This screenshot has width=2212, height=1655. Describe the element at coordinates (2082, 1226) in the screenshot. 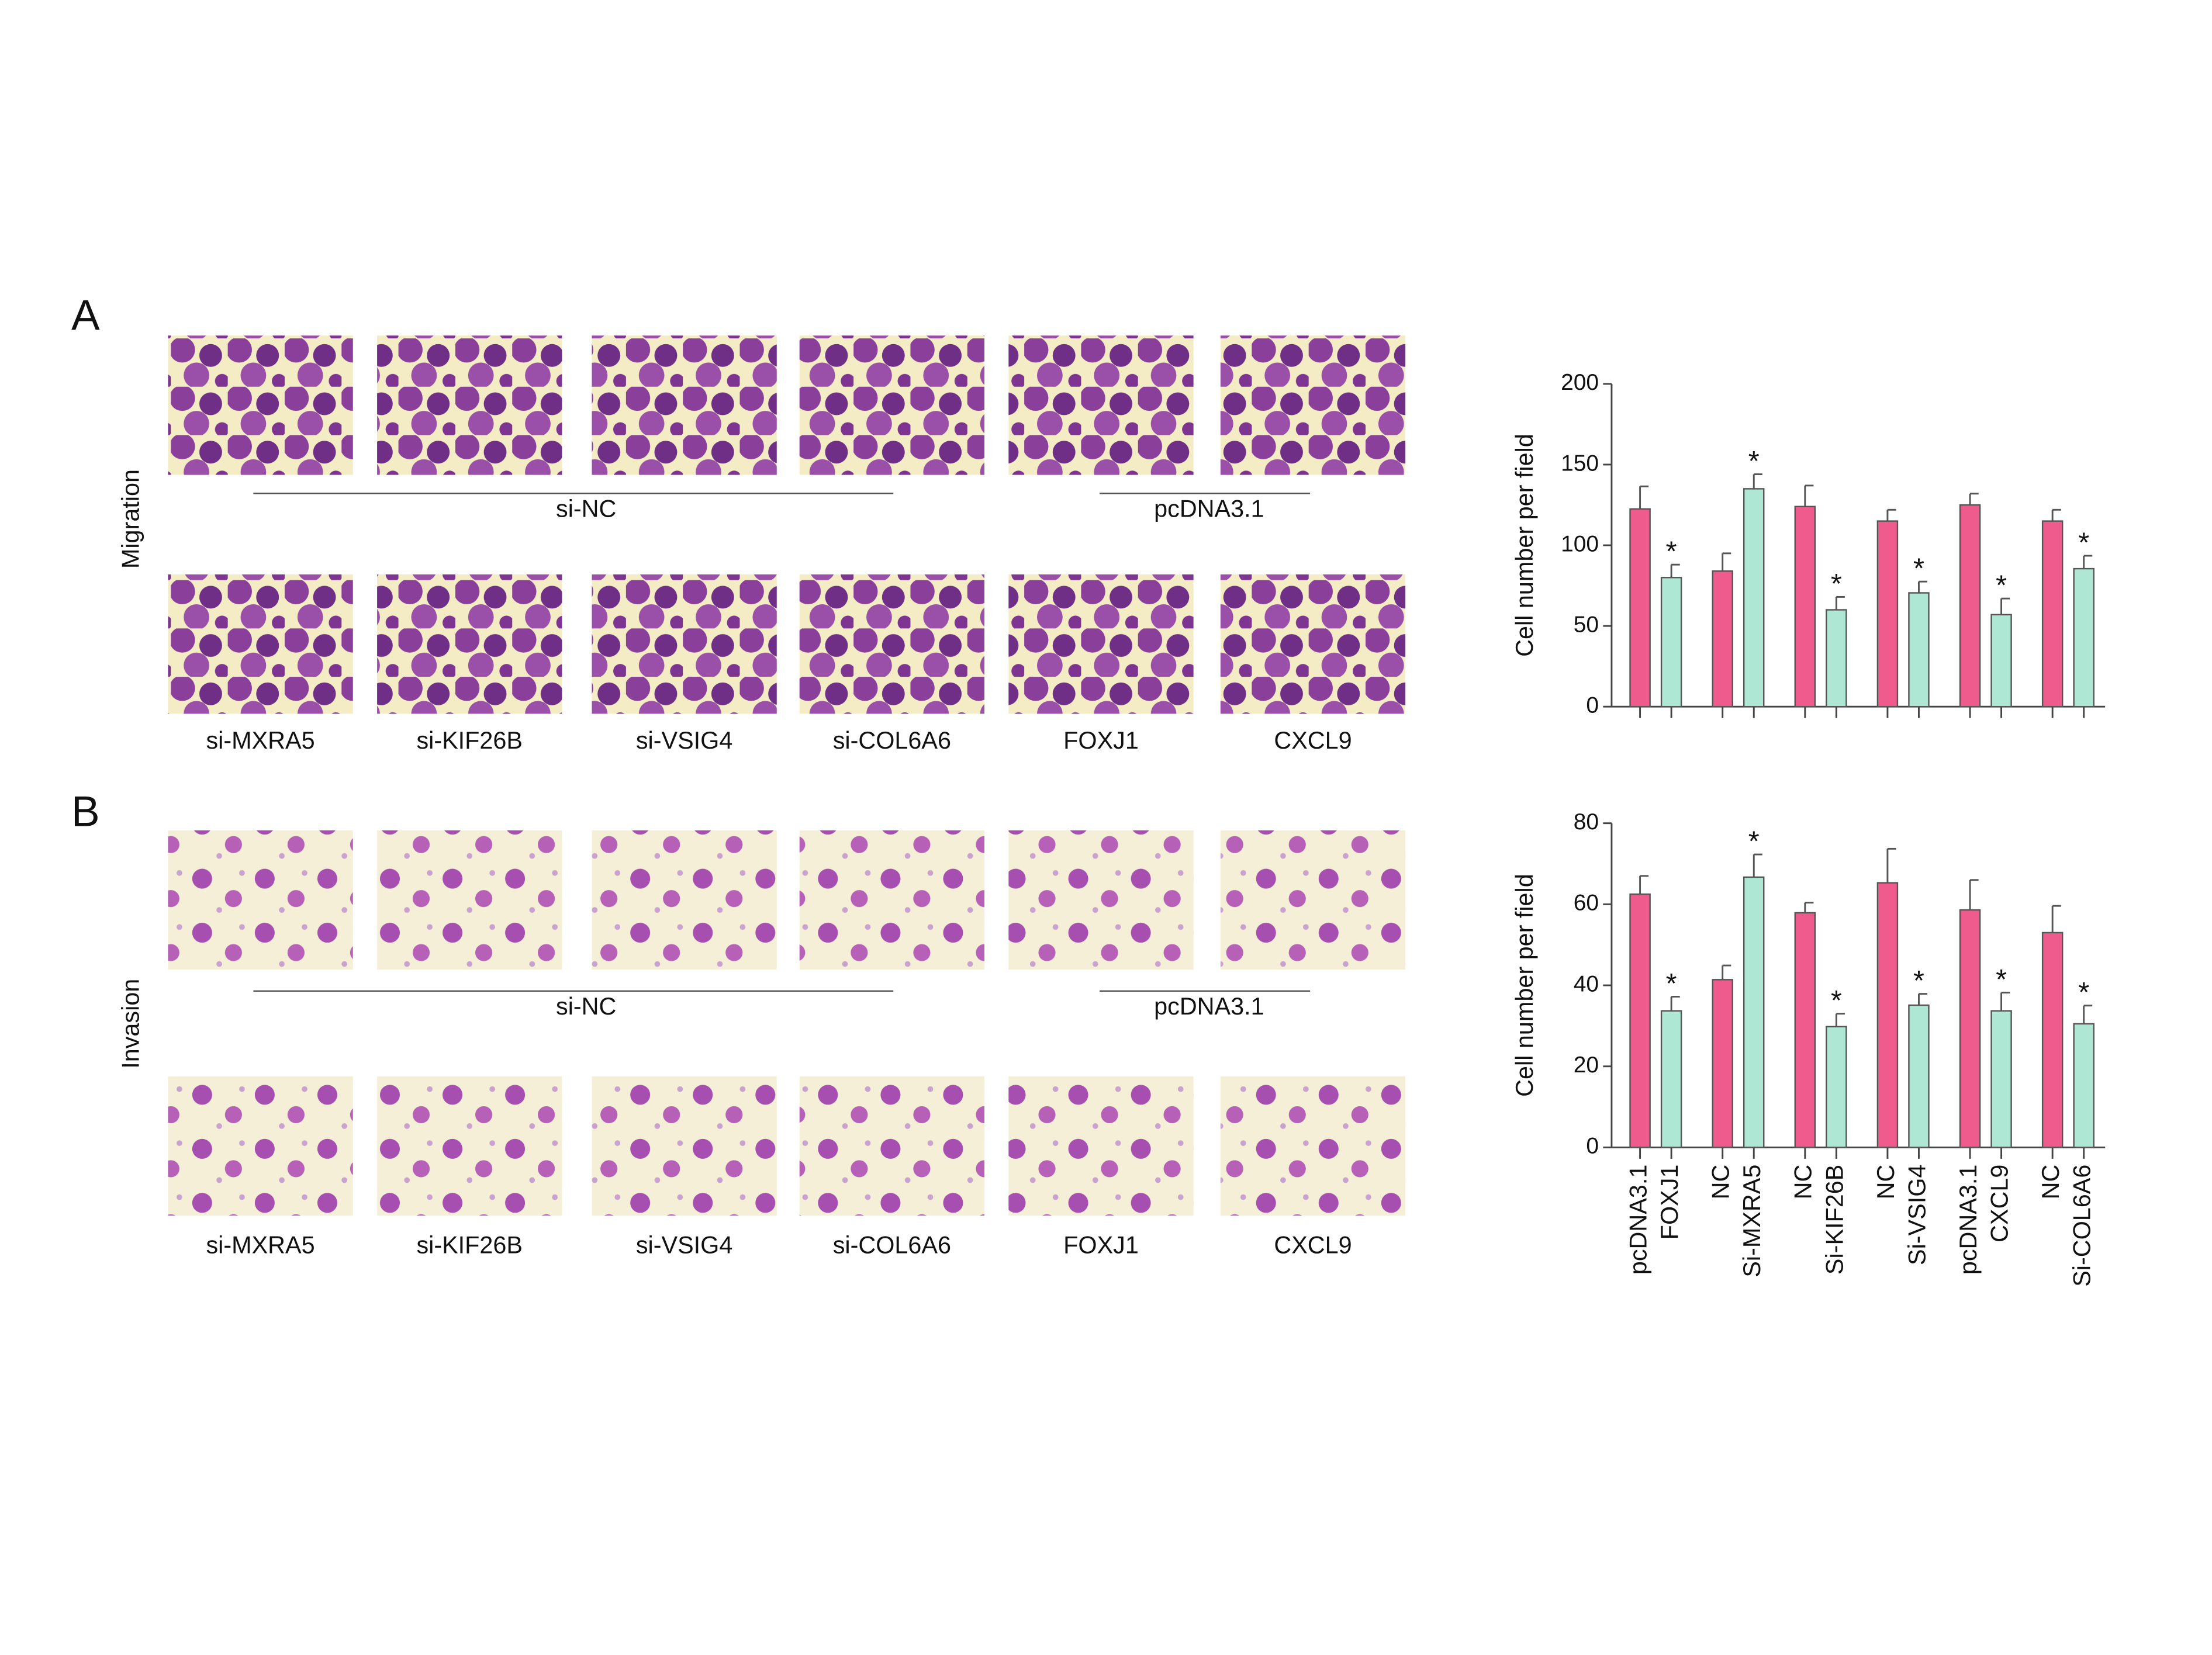

I see `x-tick-label: Si-COL6A6` at that location.